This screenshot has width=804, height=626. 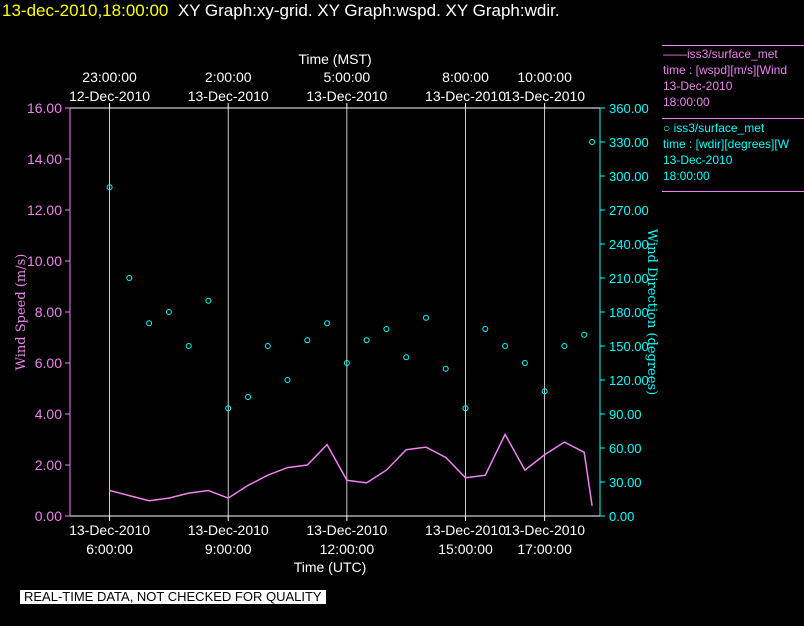 I want to click on top-tick-time: 23:00:00, so click(x=109, y=77).